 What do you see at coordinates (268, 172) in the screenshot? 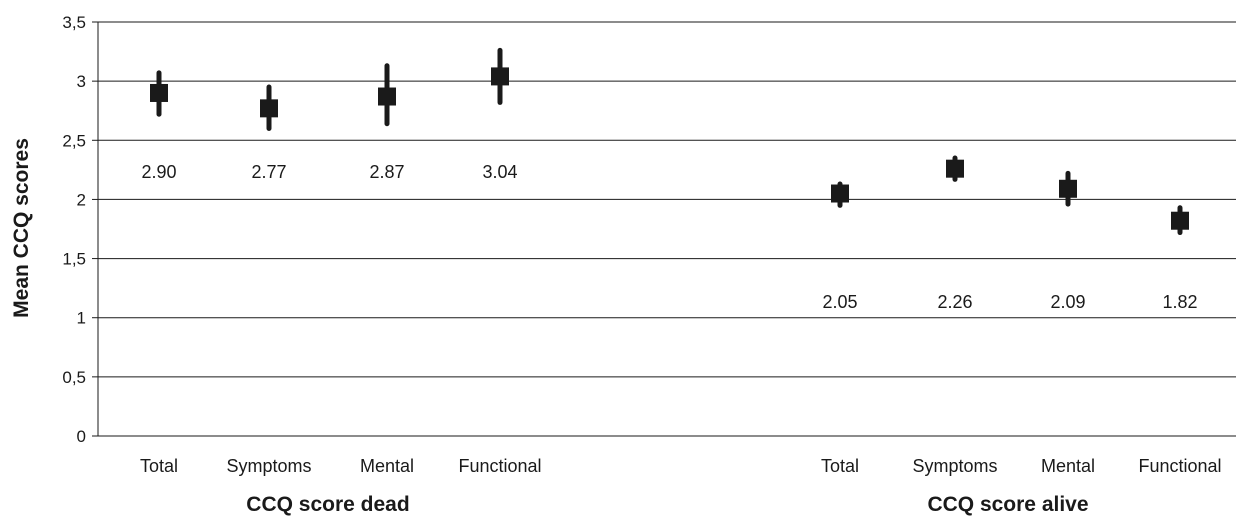
I see `data-label: 2.77` at bounding box center [268, 172].